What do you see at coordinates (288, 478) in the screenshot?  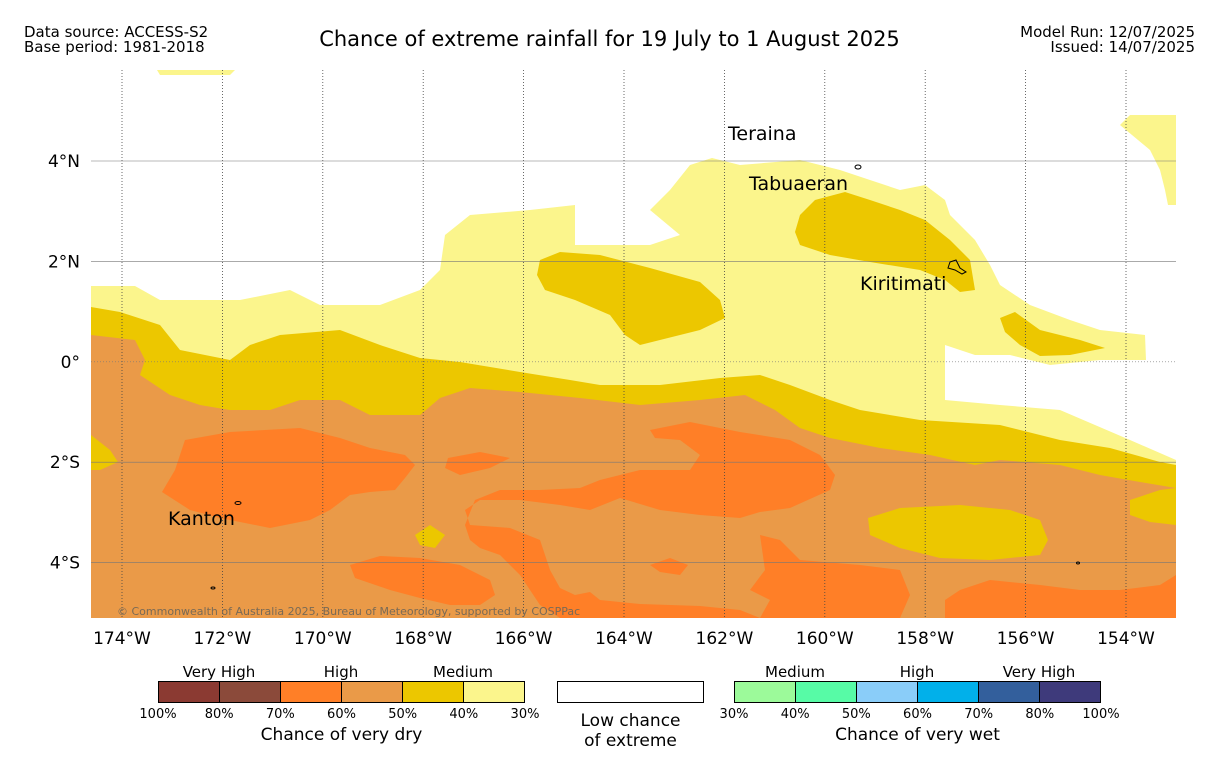 I see `dry-60-70-kanton` at bounding box center [288, 478].